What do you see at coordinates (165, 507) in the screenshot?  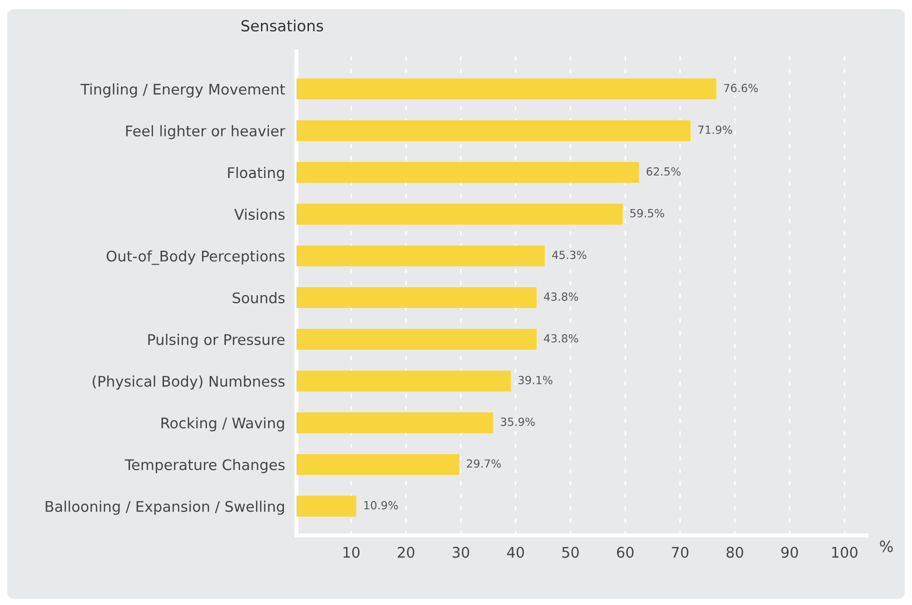 I see `y-tick-label: Ballooning / Expansion / Swelling` at bounding box center [165, 507].